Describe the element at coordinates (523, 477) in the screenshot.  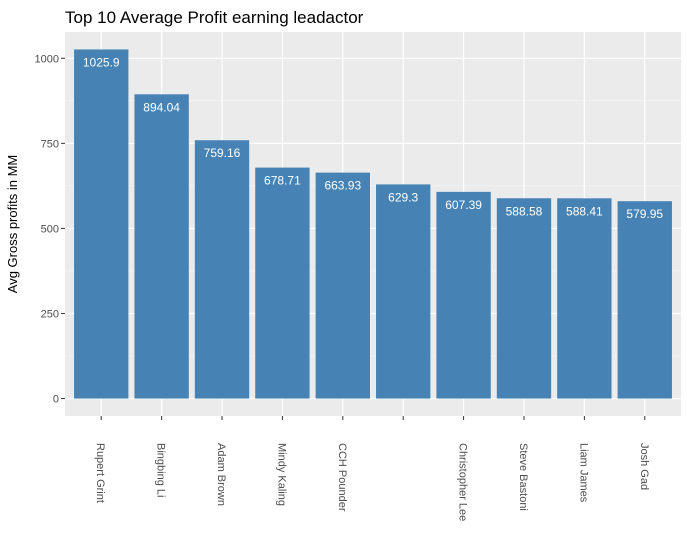
I see `x-tick-label: Steve Bastoni` at that location.